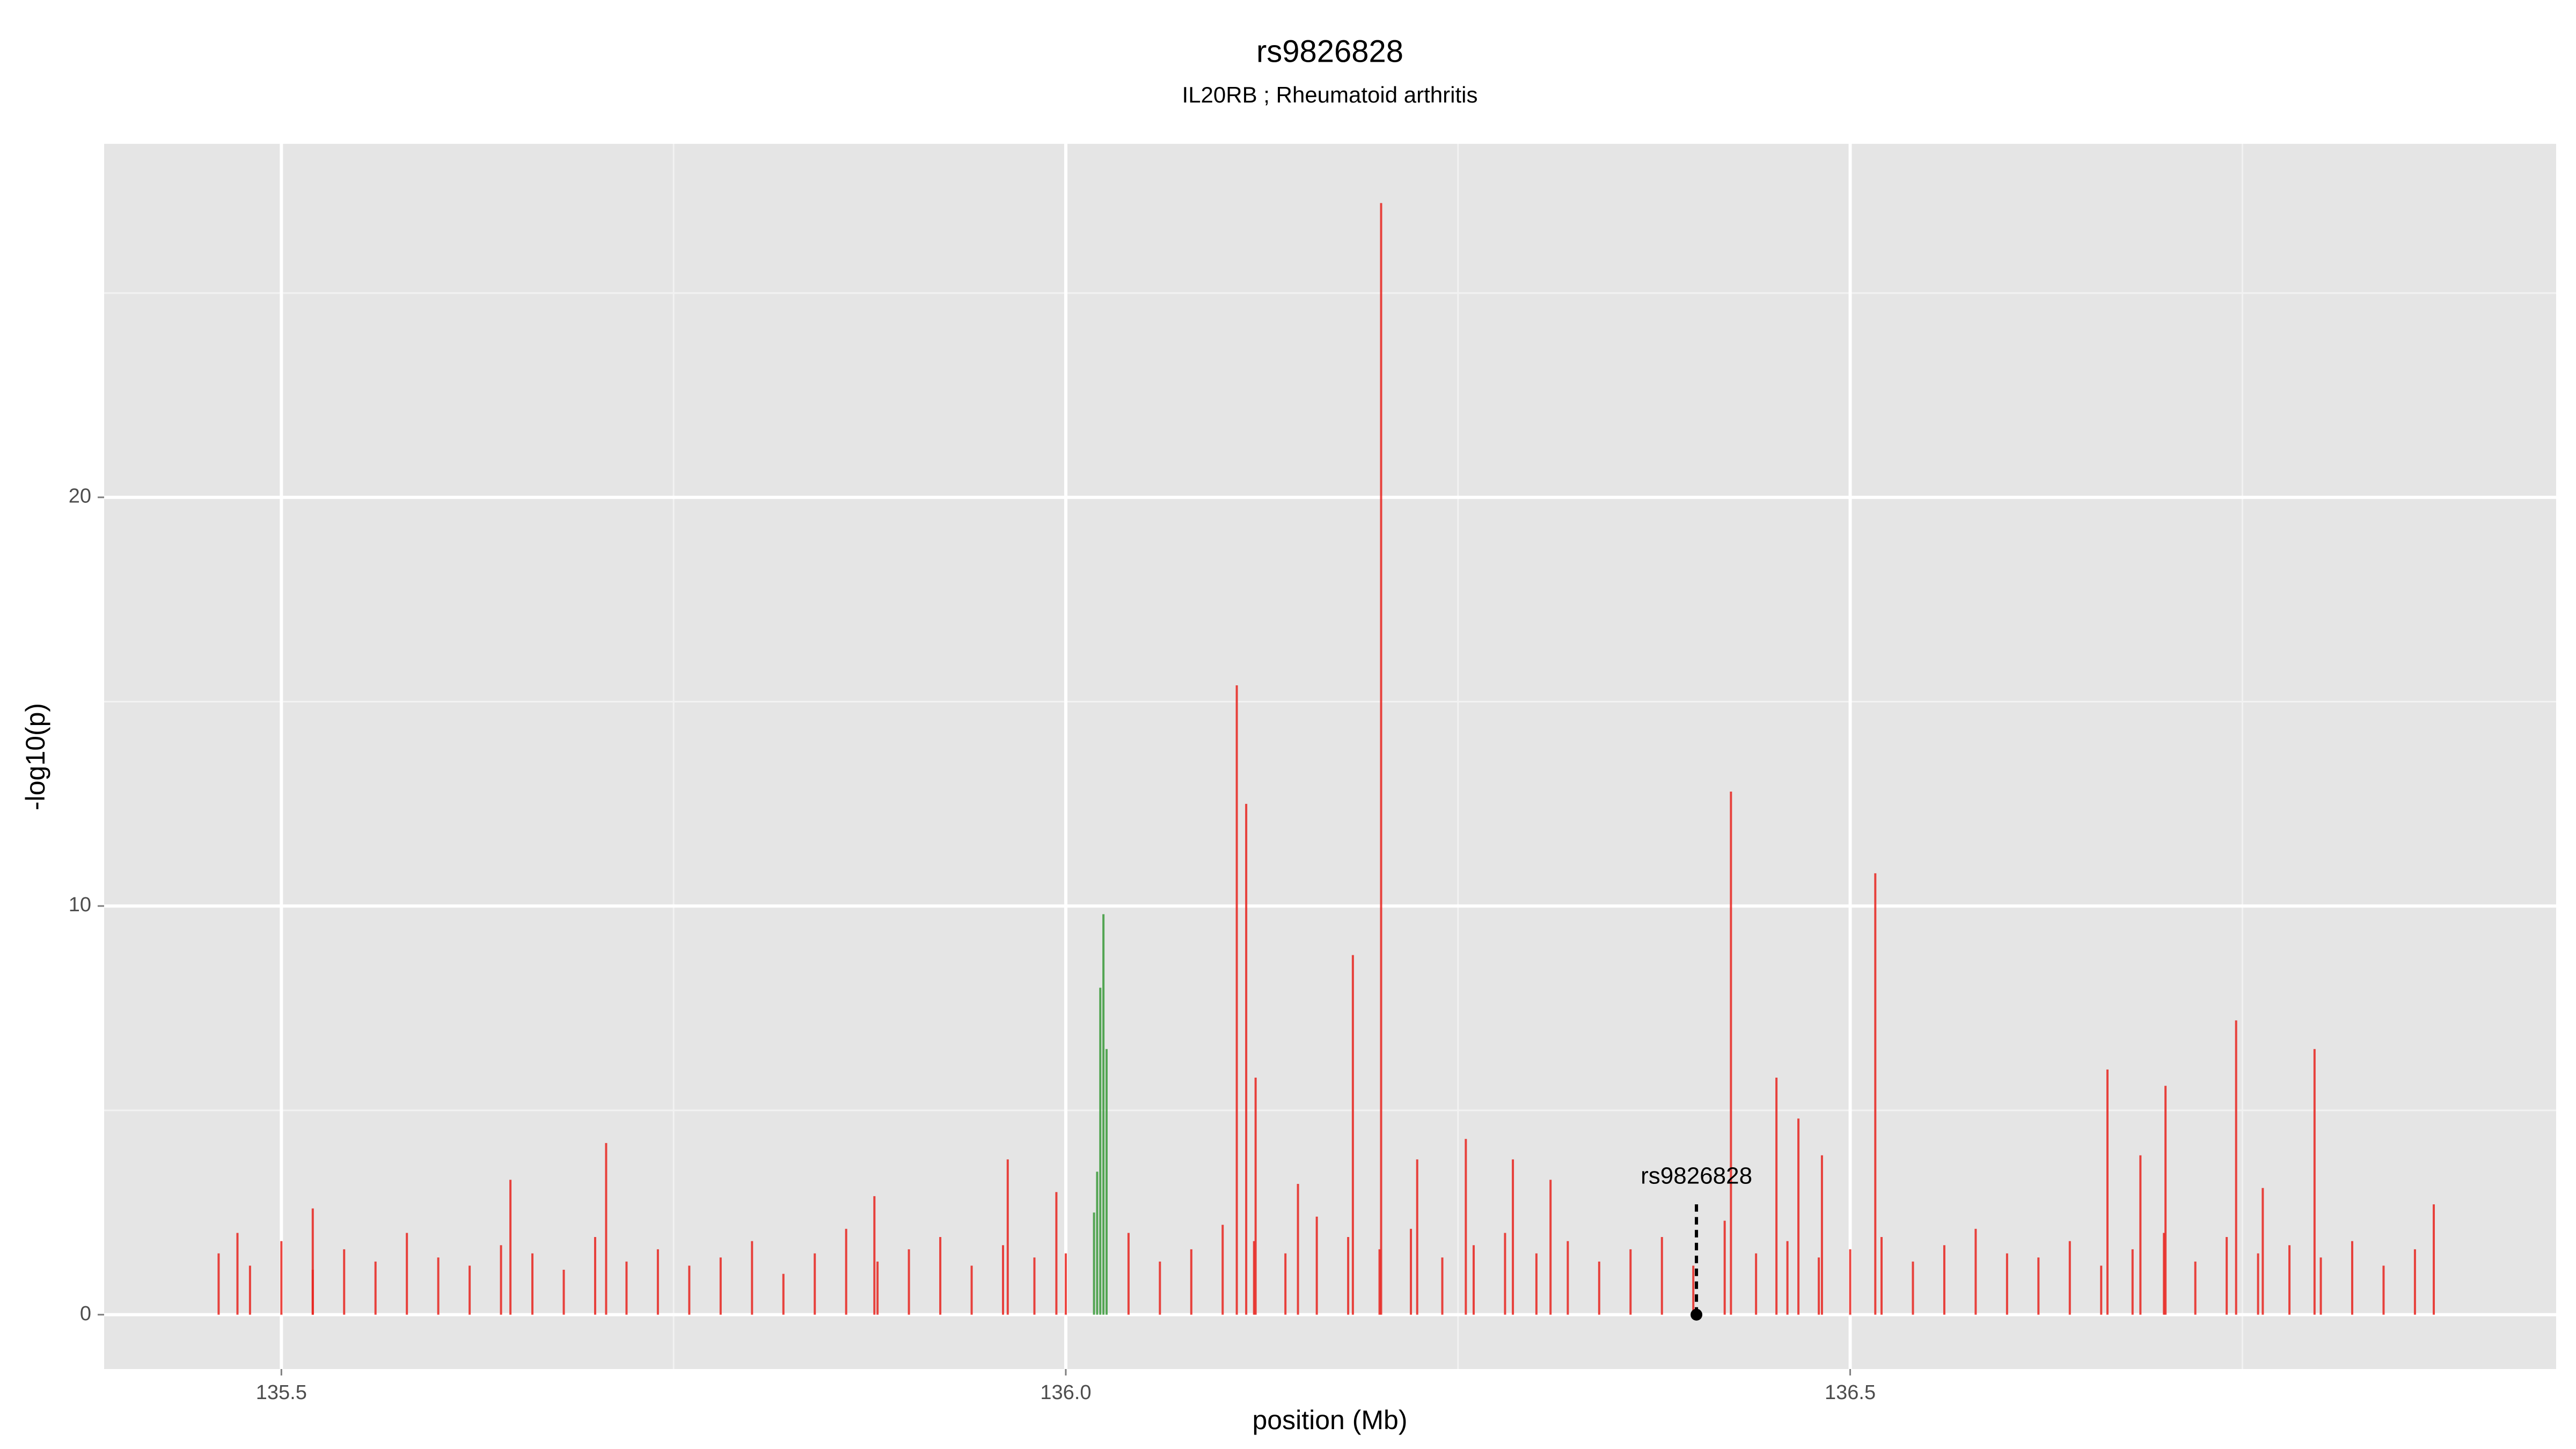  Describe the element at coordinates (1065, 1392) in the screenshot. I see `x-tick-label: 136.0` at that location.